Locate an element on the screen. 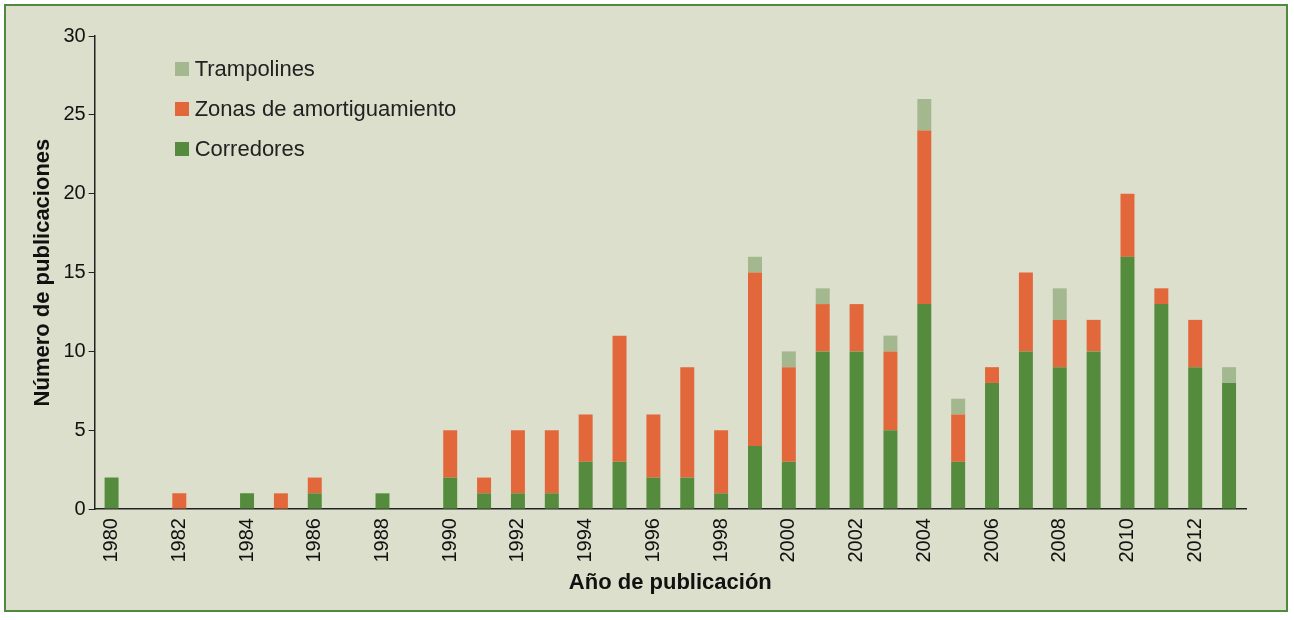 This screenshot has width=1294, height=620. x-tick-label: 1996 is located at coordinates (651, 540).